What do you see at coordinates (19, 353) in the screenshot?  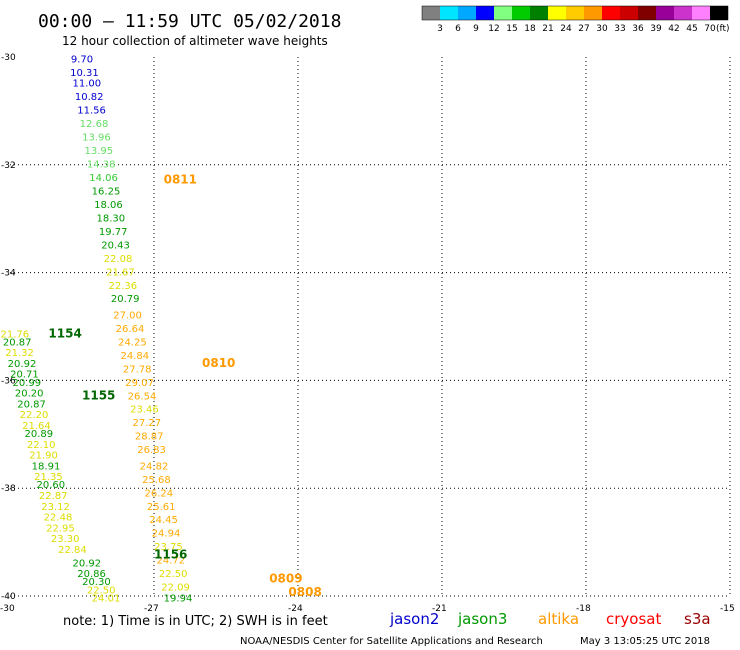 I see `swh-value: 21.32` at bounding box center [19, 353].